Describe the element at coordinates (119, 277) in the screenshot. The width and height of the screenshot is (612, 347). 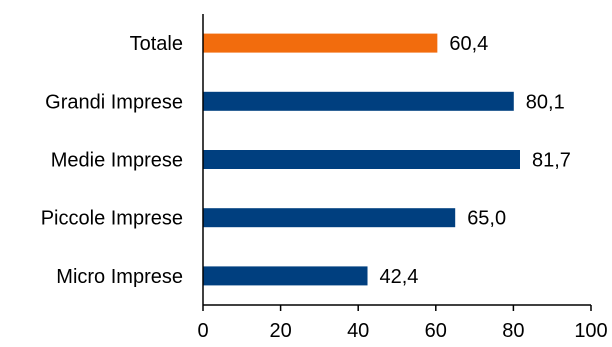
I see `category-label-4: Micro Imprese` at that location.